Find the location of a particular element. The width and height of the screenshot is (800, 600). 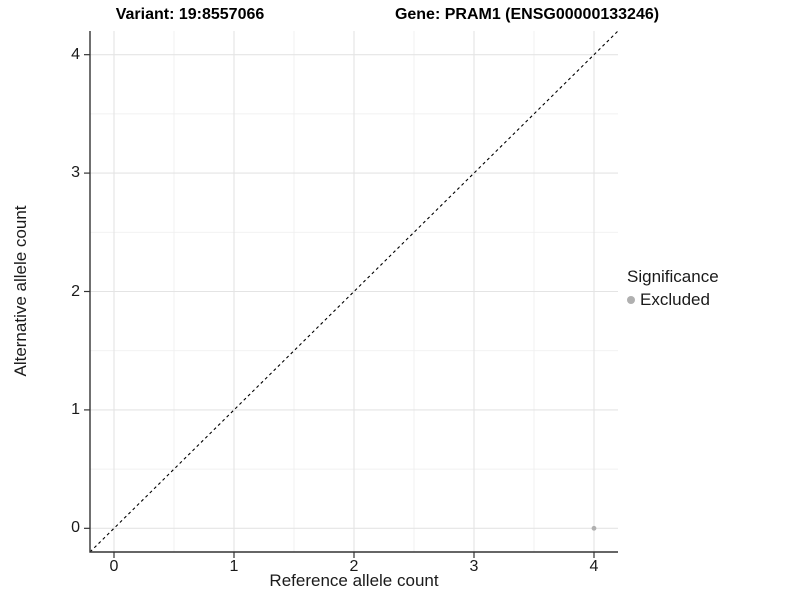

x-tick-label: 3 is located at coordinates (474, 566).